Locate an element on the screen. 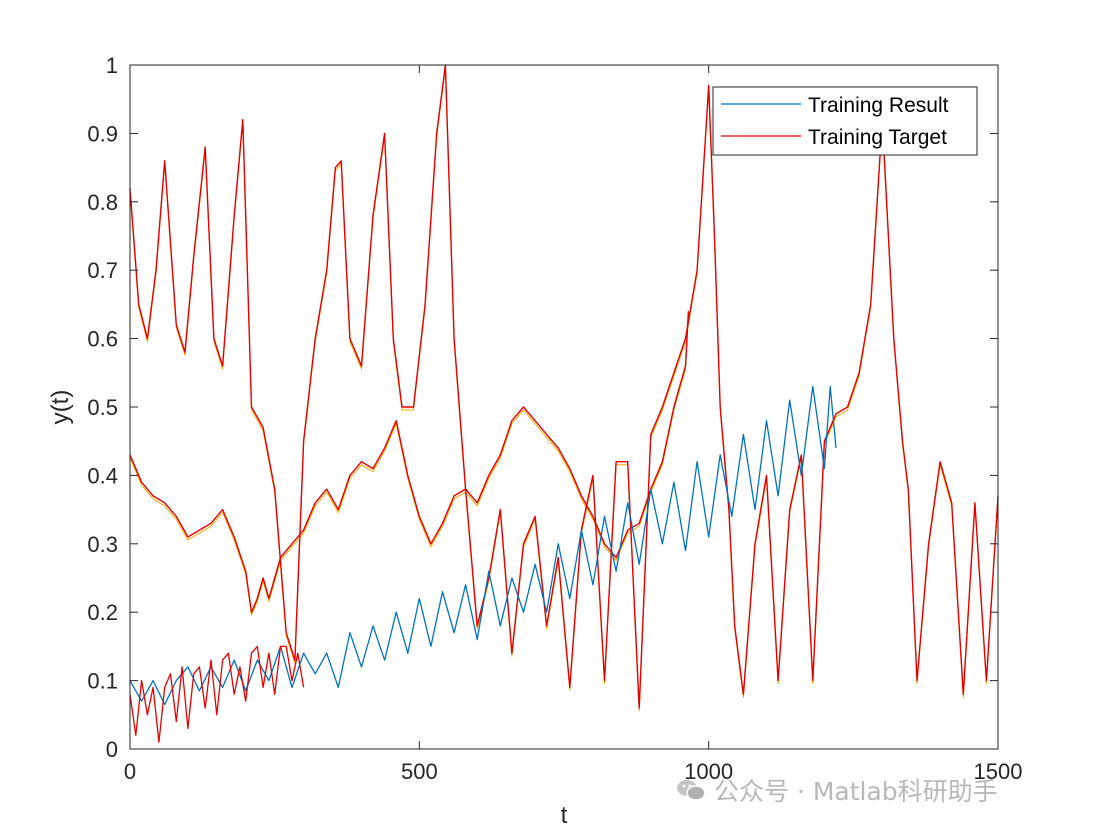 The height and width of the screenshot is (833, 1099). legend-box is located at coordinates (845, 121).